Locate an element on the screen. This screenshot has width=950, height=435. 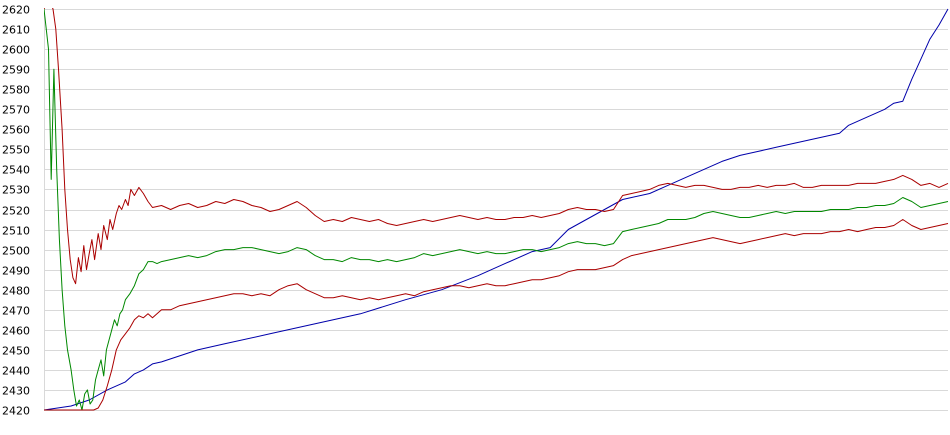
y-tick-label: 2450 is located at coordinates (16, 351).